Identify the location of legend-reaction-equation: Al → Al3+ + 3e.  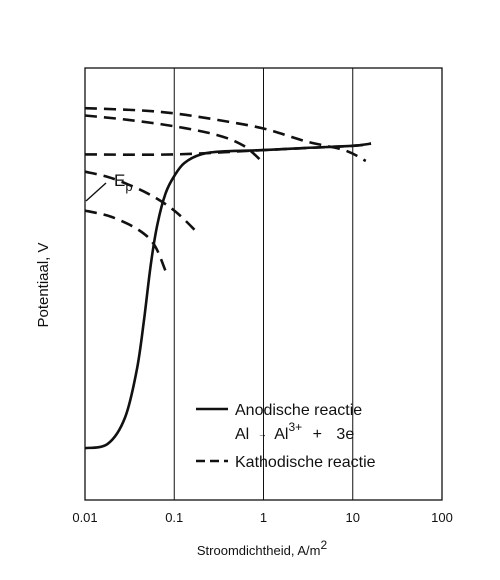
(294, 430).